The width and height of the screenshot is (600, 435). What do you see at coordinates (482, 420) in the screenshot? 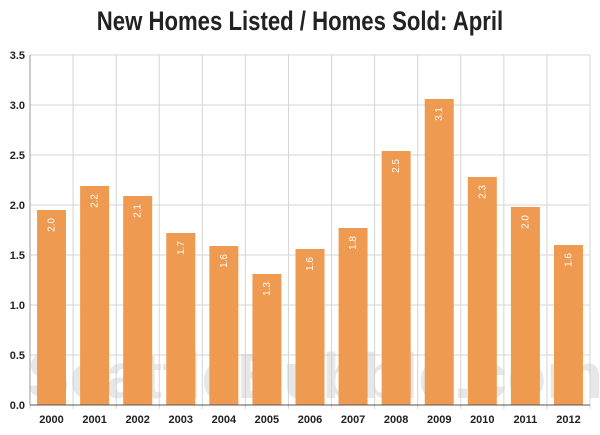
I see `x-tick-label: 2010` at bounding box center [482, 420].